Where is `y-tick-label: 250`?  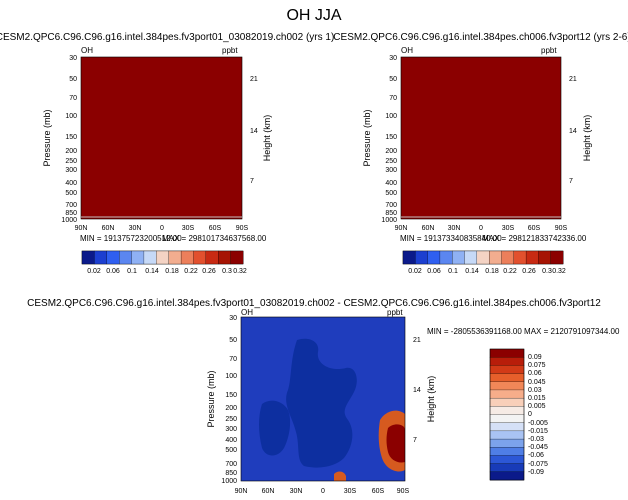
y-tick-label: 250 is located at coordinates (391, 161).